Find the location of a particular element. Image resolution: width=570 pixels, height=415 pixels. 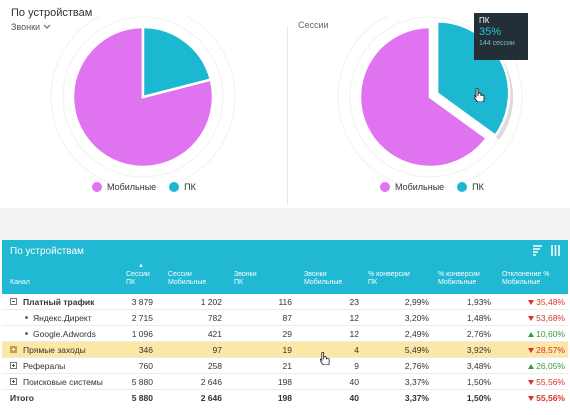

channel-cell: Яндекс.Директ is located at coordinates (51, 318).